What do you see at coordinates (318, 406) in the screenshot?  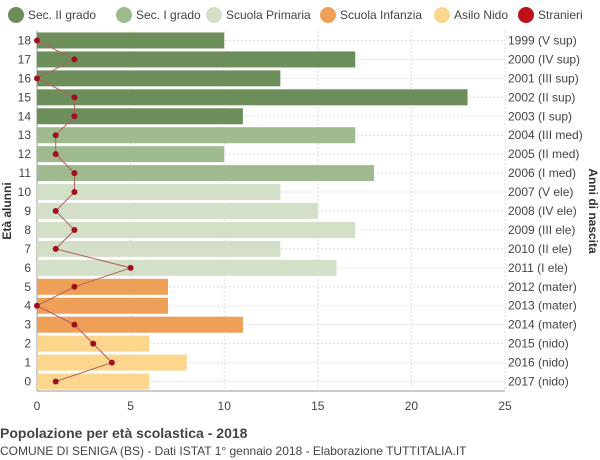 I see `x-tick-label: 15` at bounding box center [318, 406].